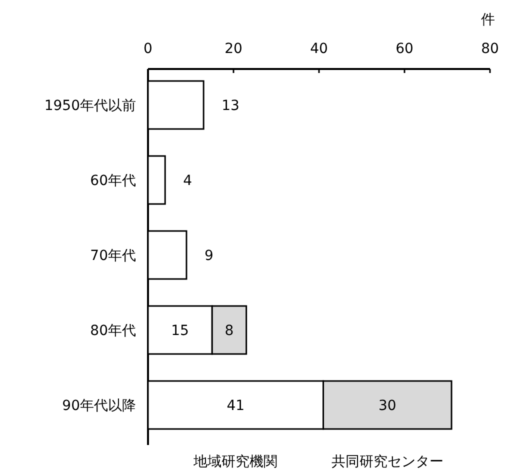 This screenshot has height=470, width=515. What do you see at coordinates (209, 256) in the screenshot?
I see `data-label: 9` at bounding box center [209, 256].